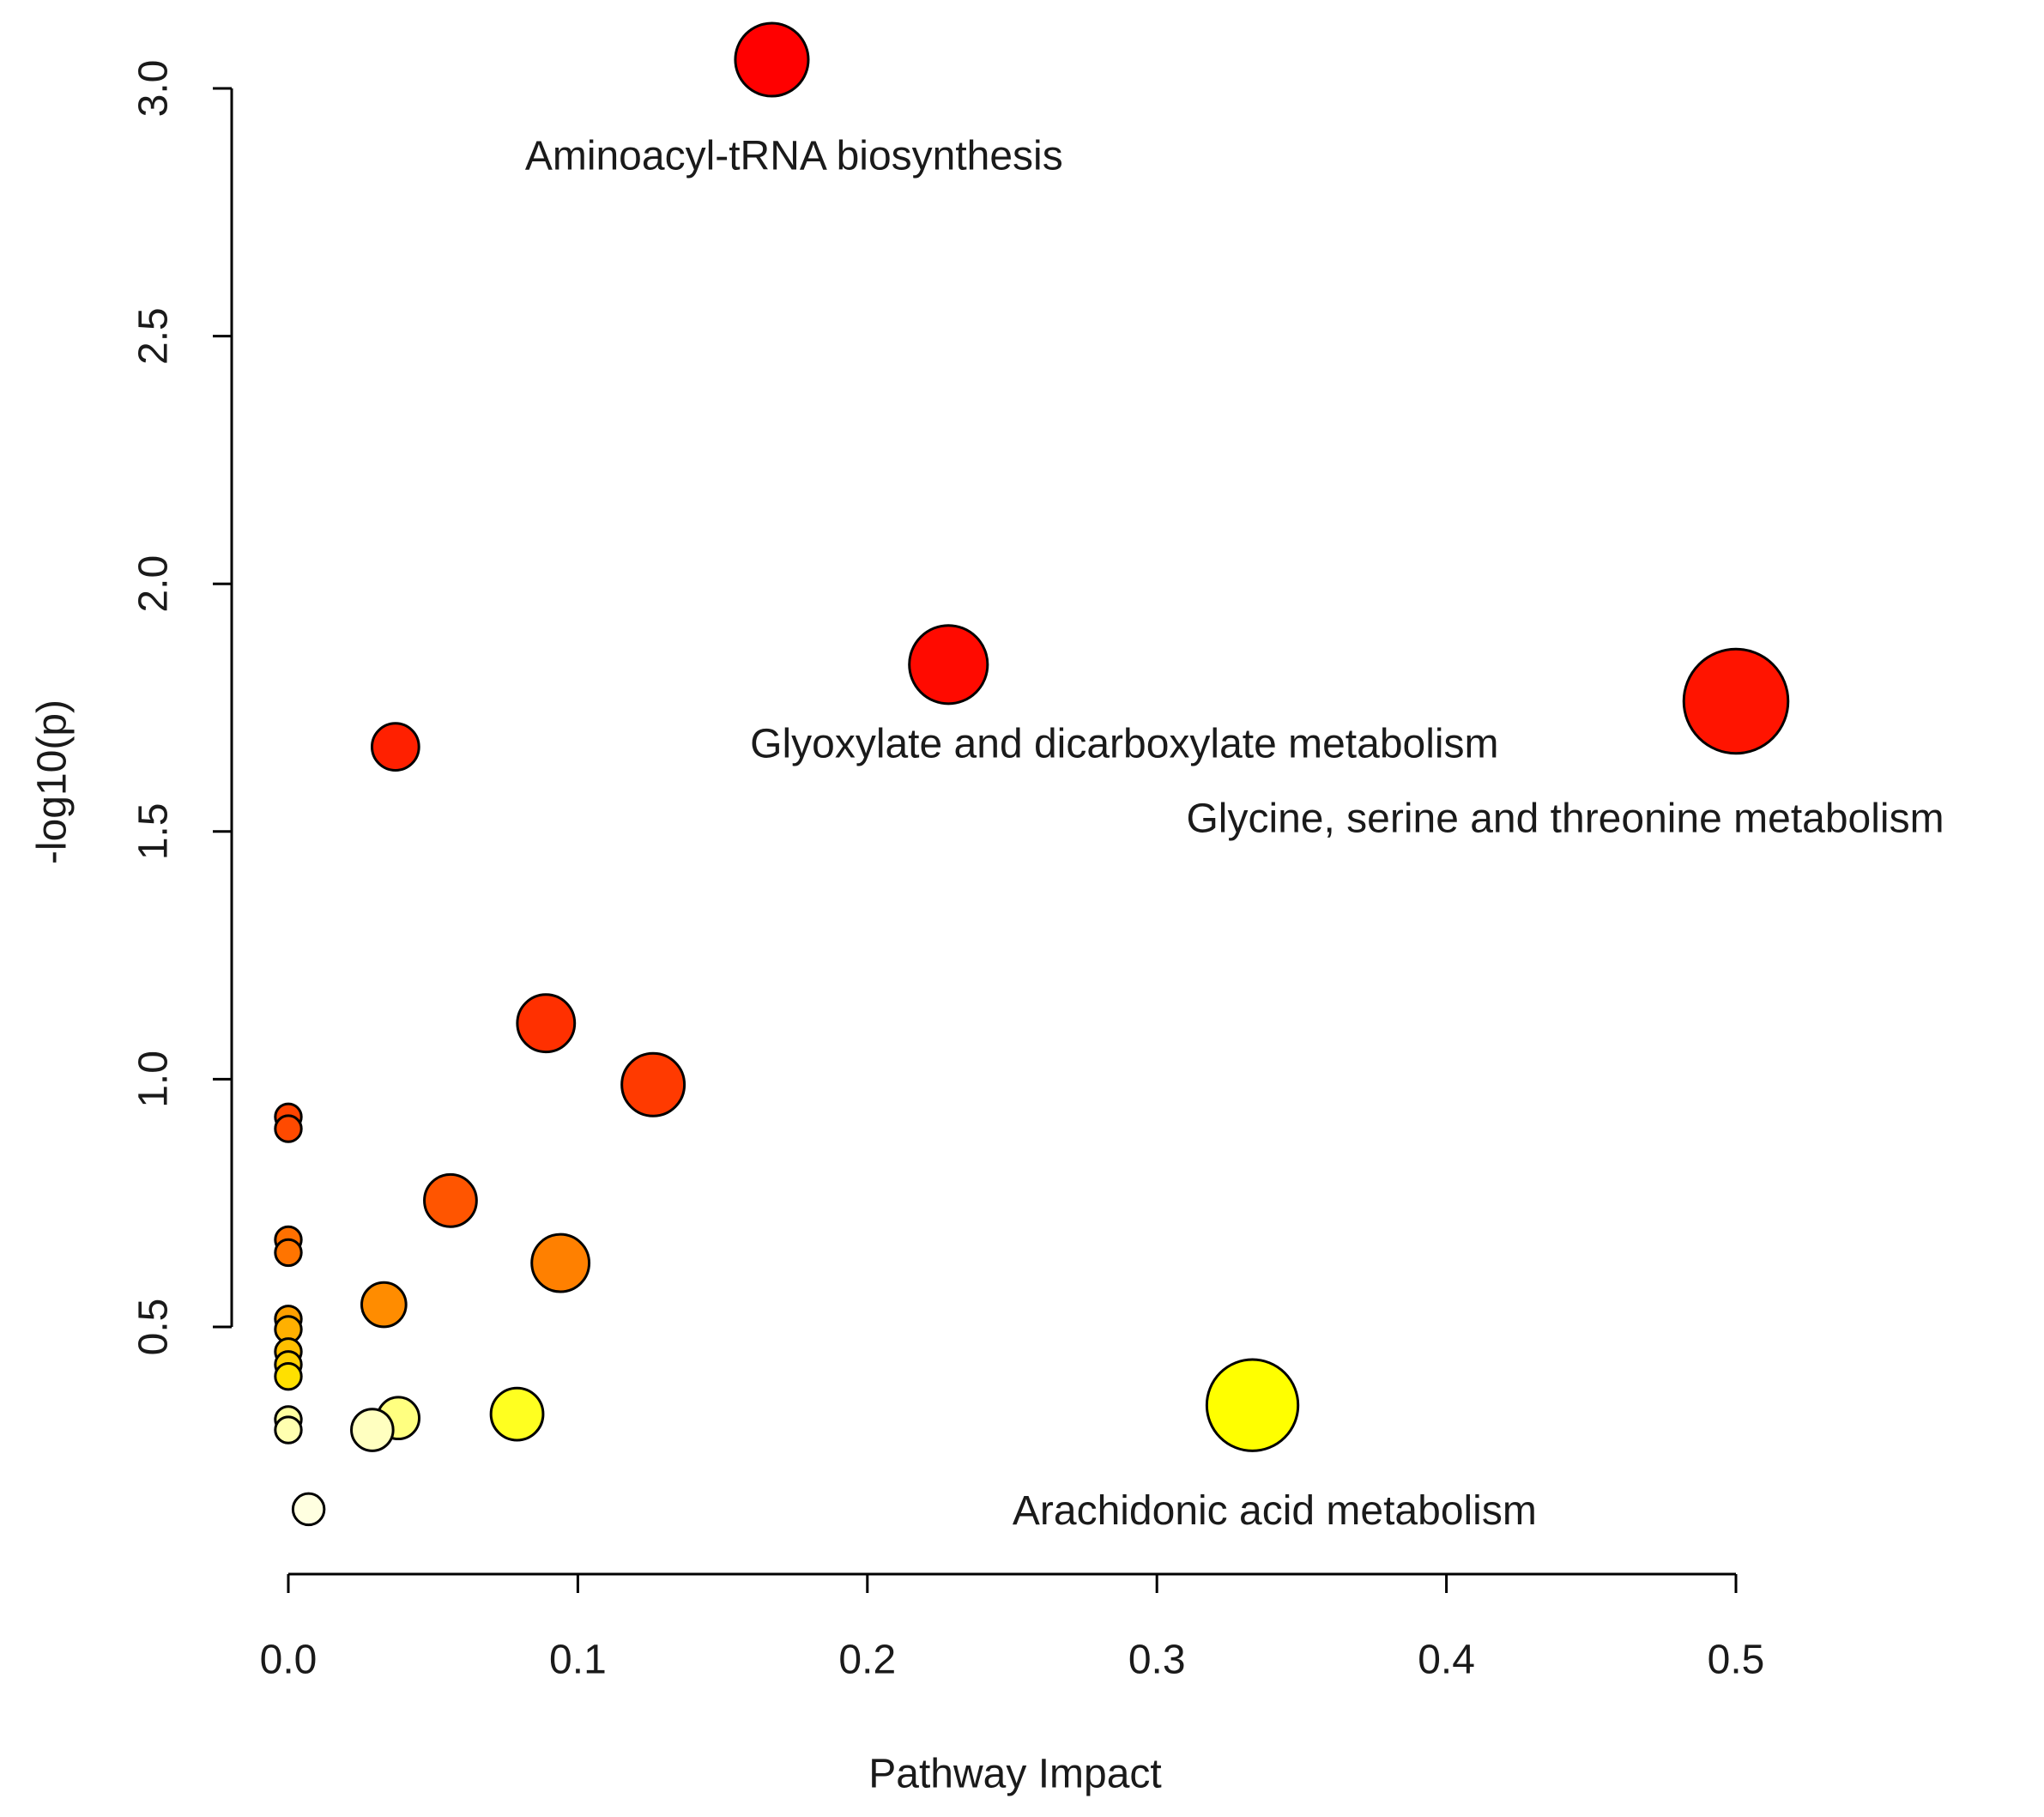 Image resolution: width=2044 pixels, height=1817 pixels. Describe the element at coordinates (154, 1327) in the screenshot. I see `y-tick-label: 0.5` at that location.